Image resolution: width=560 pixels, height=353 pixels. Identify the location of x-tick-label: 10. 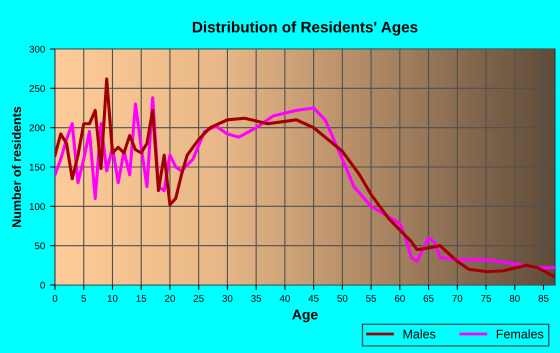
(113, 298).